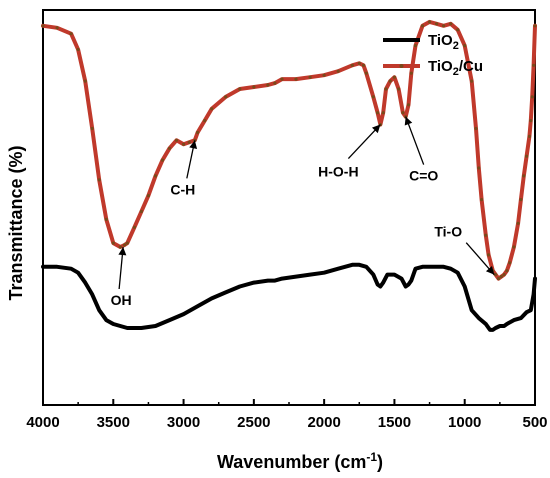 The height and width of the screenshot is (478, 550). What do you see at coordinates (338, 172) in the screenshot?
I see `annotation-label: H-O-H` at bounding box center [338, 172].